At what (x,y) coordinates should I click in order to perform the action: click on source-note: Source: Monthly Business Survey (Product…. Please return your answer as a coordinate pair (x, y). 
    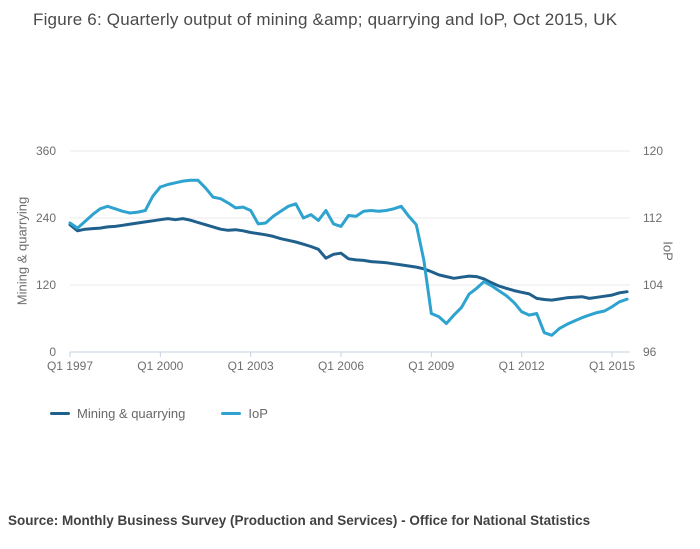
    Looking at the image, I should click on (299, 520).